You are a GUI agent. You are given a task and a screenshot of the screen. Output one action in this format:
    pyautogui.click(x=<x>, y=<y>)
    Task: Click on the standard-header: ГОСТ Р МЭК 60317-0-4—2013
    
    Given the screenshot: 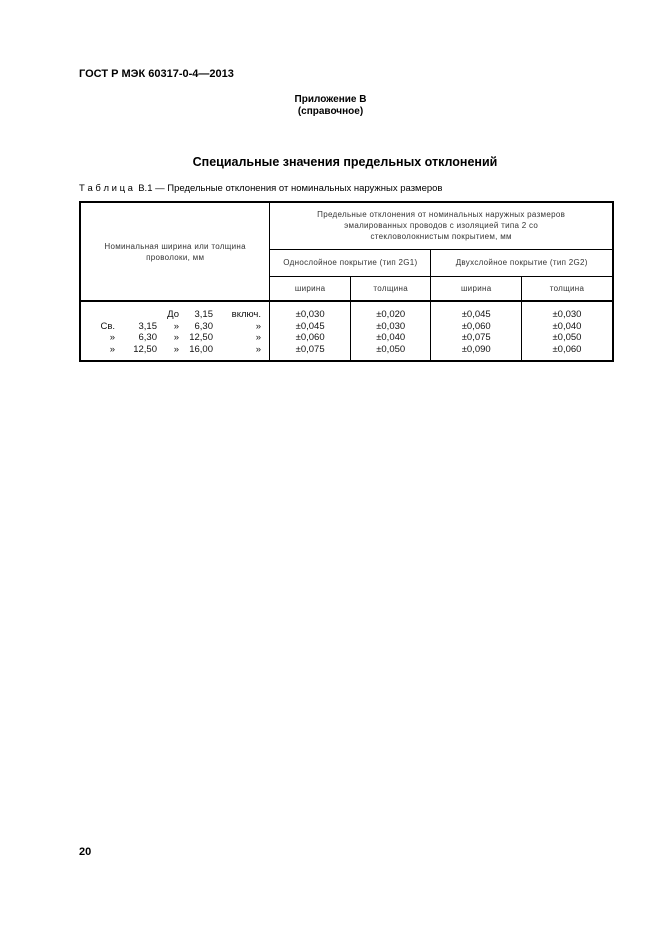 What is the action you would take?
    pyautogui.click(x=156, y=74)
    